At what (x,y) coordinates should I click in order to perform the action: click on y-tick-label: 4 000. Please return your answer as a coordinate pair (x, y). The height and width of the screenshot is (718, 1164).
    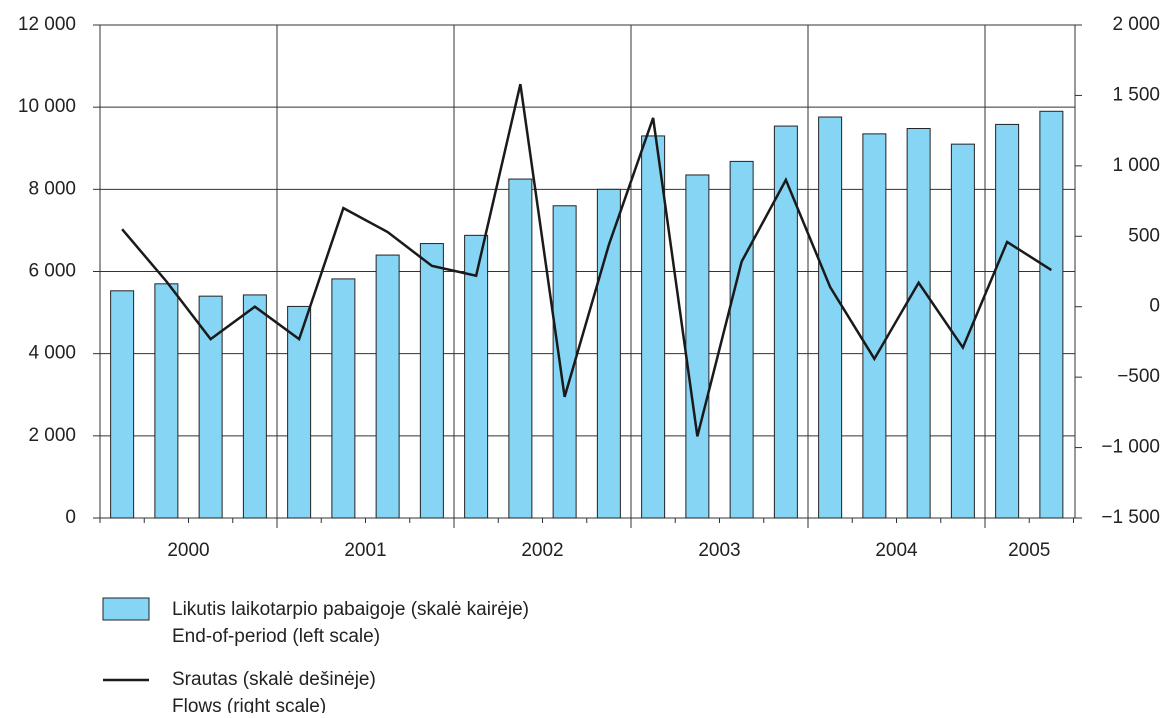
    Looking at the image, I should click on (52, 353).